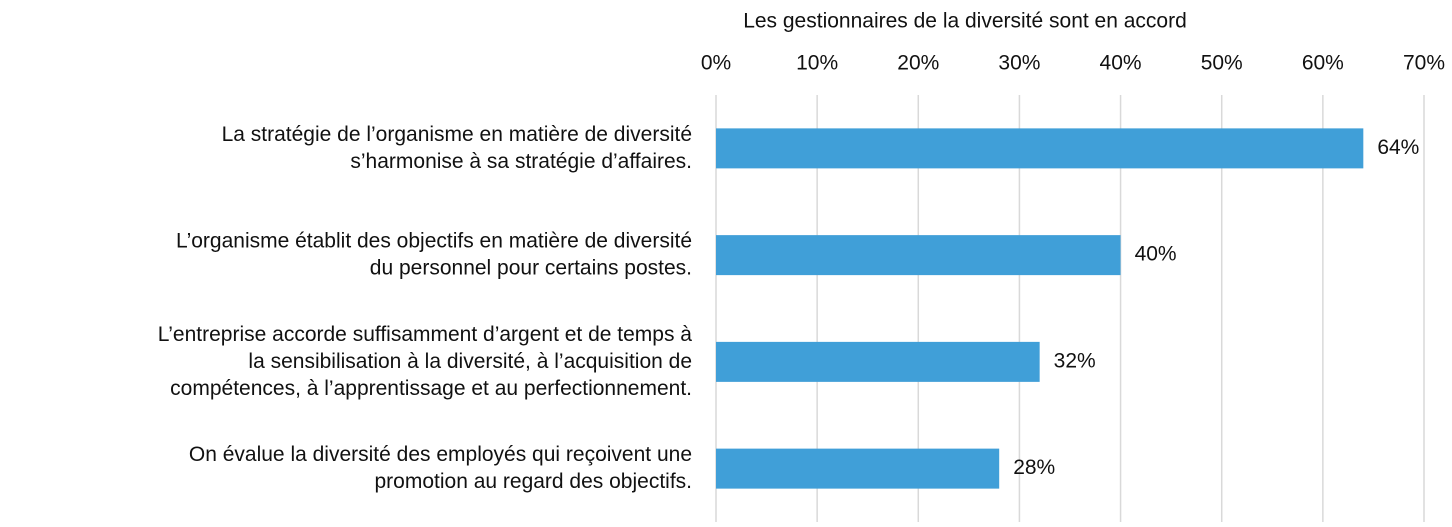 The width and height of the screenshot is (1452, 527). Describe the element at coordinates (1121, 63) in the screenshot. I see `x-tick-label: 40%` at that location.